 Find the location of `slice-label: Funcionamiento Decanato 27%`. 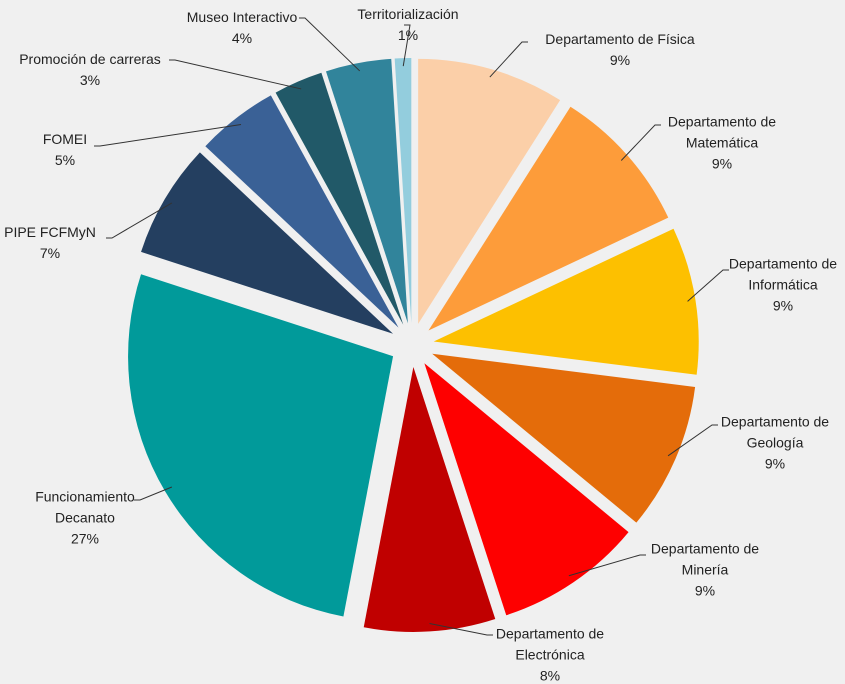

slice-label: Funcionamiento Decanato 27% is located at coordinates (85, 518).